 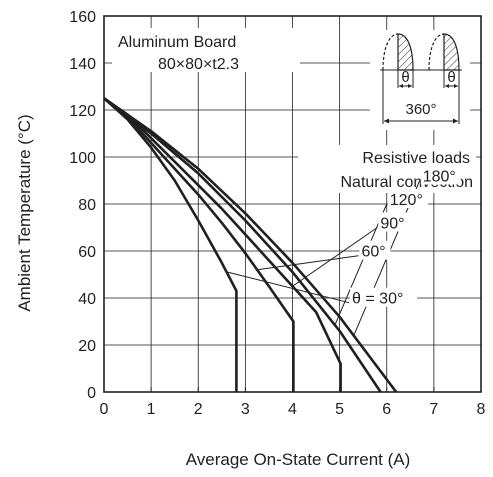 I want to click on x-tick-label: 6, so click(x=386, y=409).